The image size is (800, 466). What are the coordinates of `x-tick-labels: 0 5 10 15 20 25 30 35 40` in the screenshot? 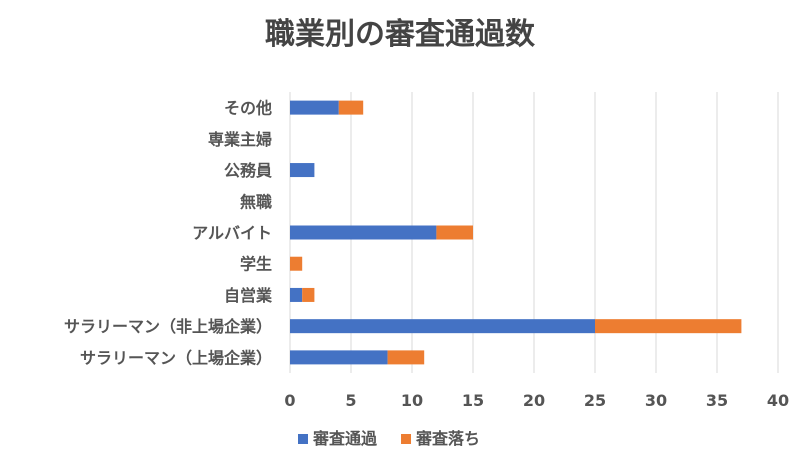 It's located at (536, 400).